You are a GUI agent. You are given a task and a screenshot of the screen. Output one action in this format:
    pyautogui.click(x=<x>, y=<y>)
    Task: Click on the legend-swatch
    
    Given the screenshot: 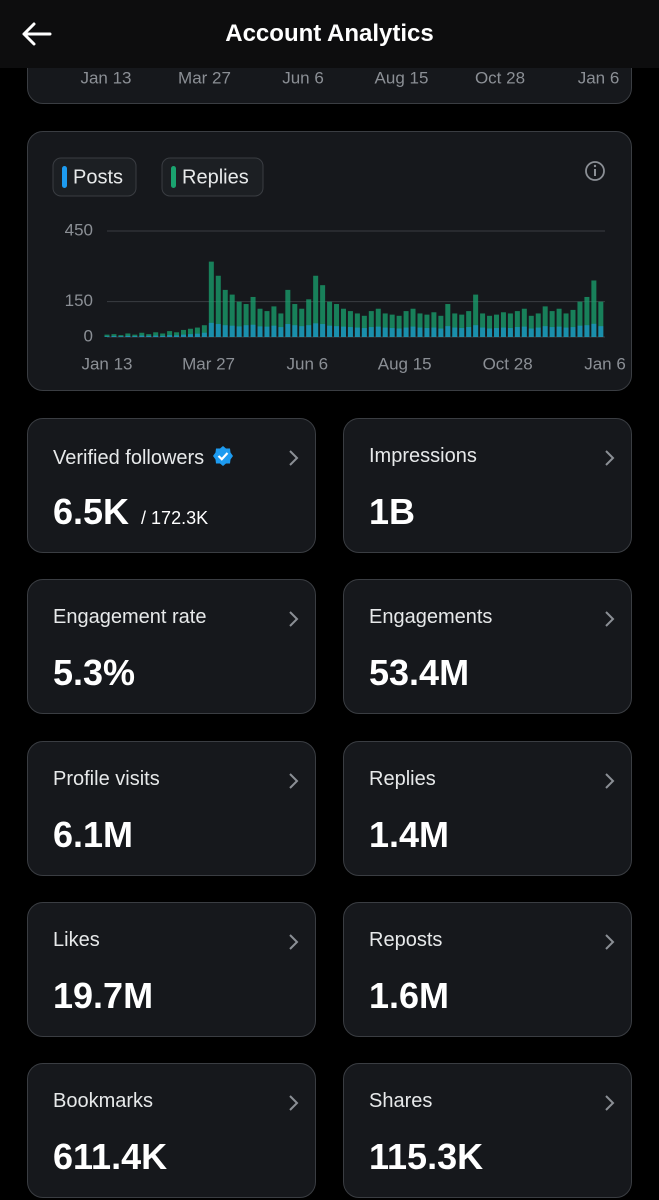 What is the action you would take?
    pyautogui.click(x=64, y=177)
    